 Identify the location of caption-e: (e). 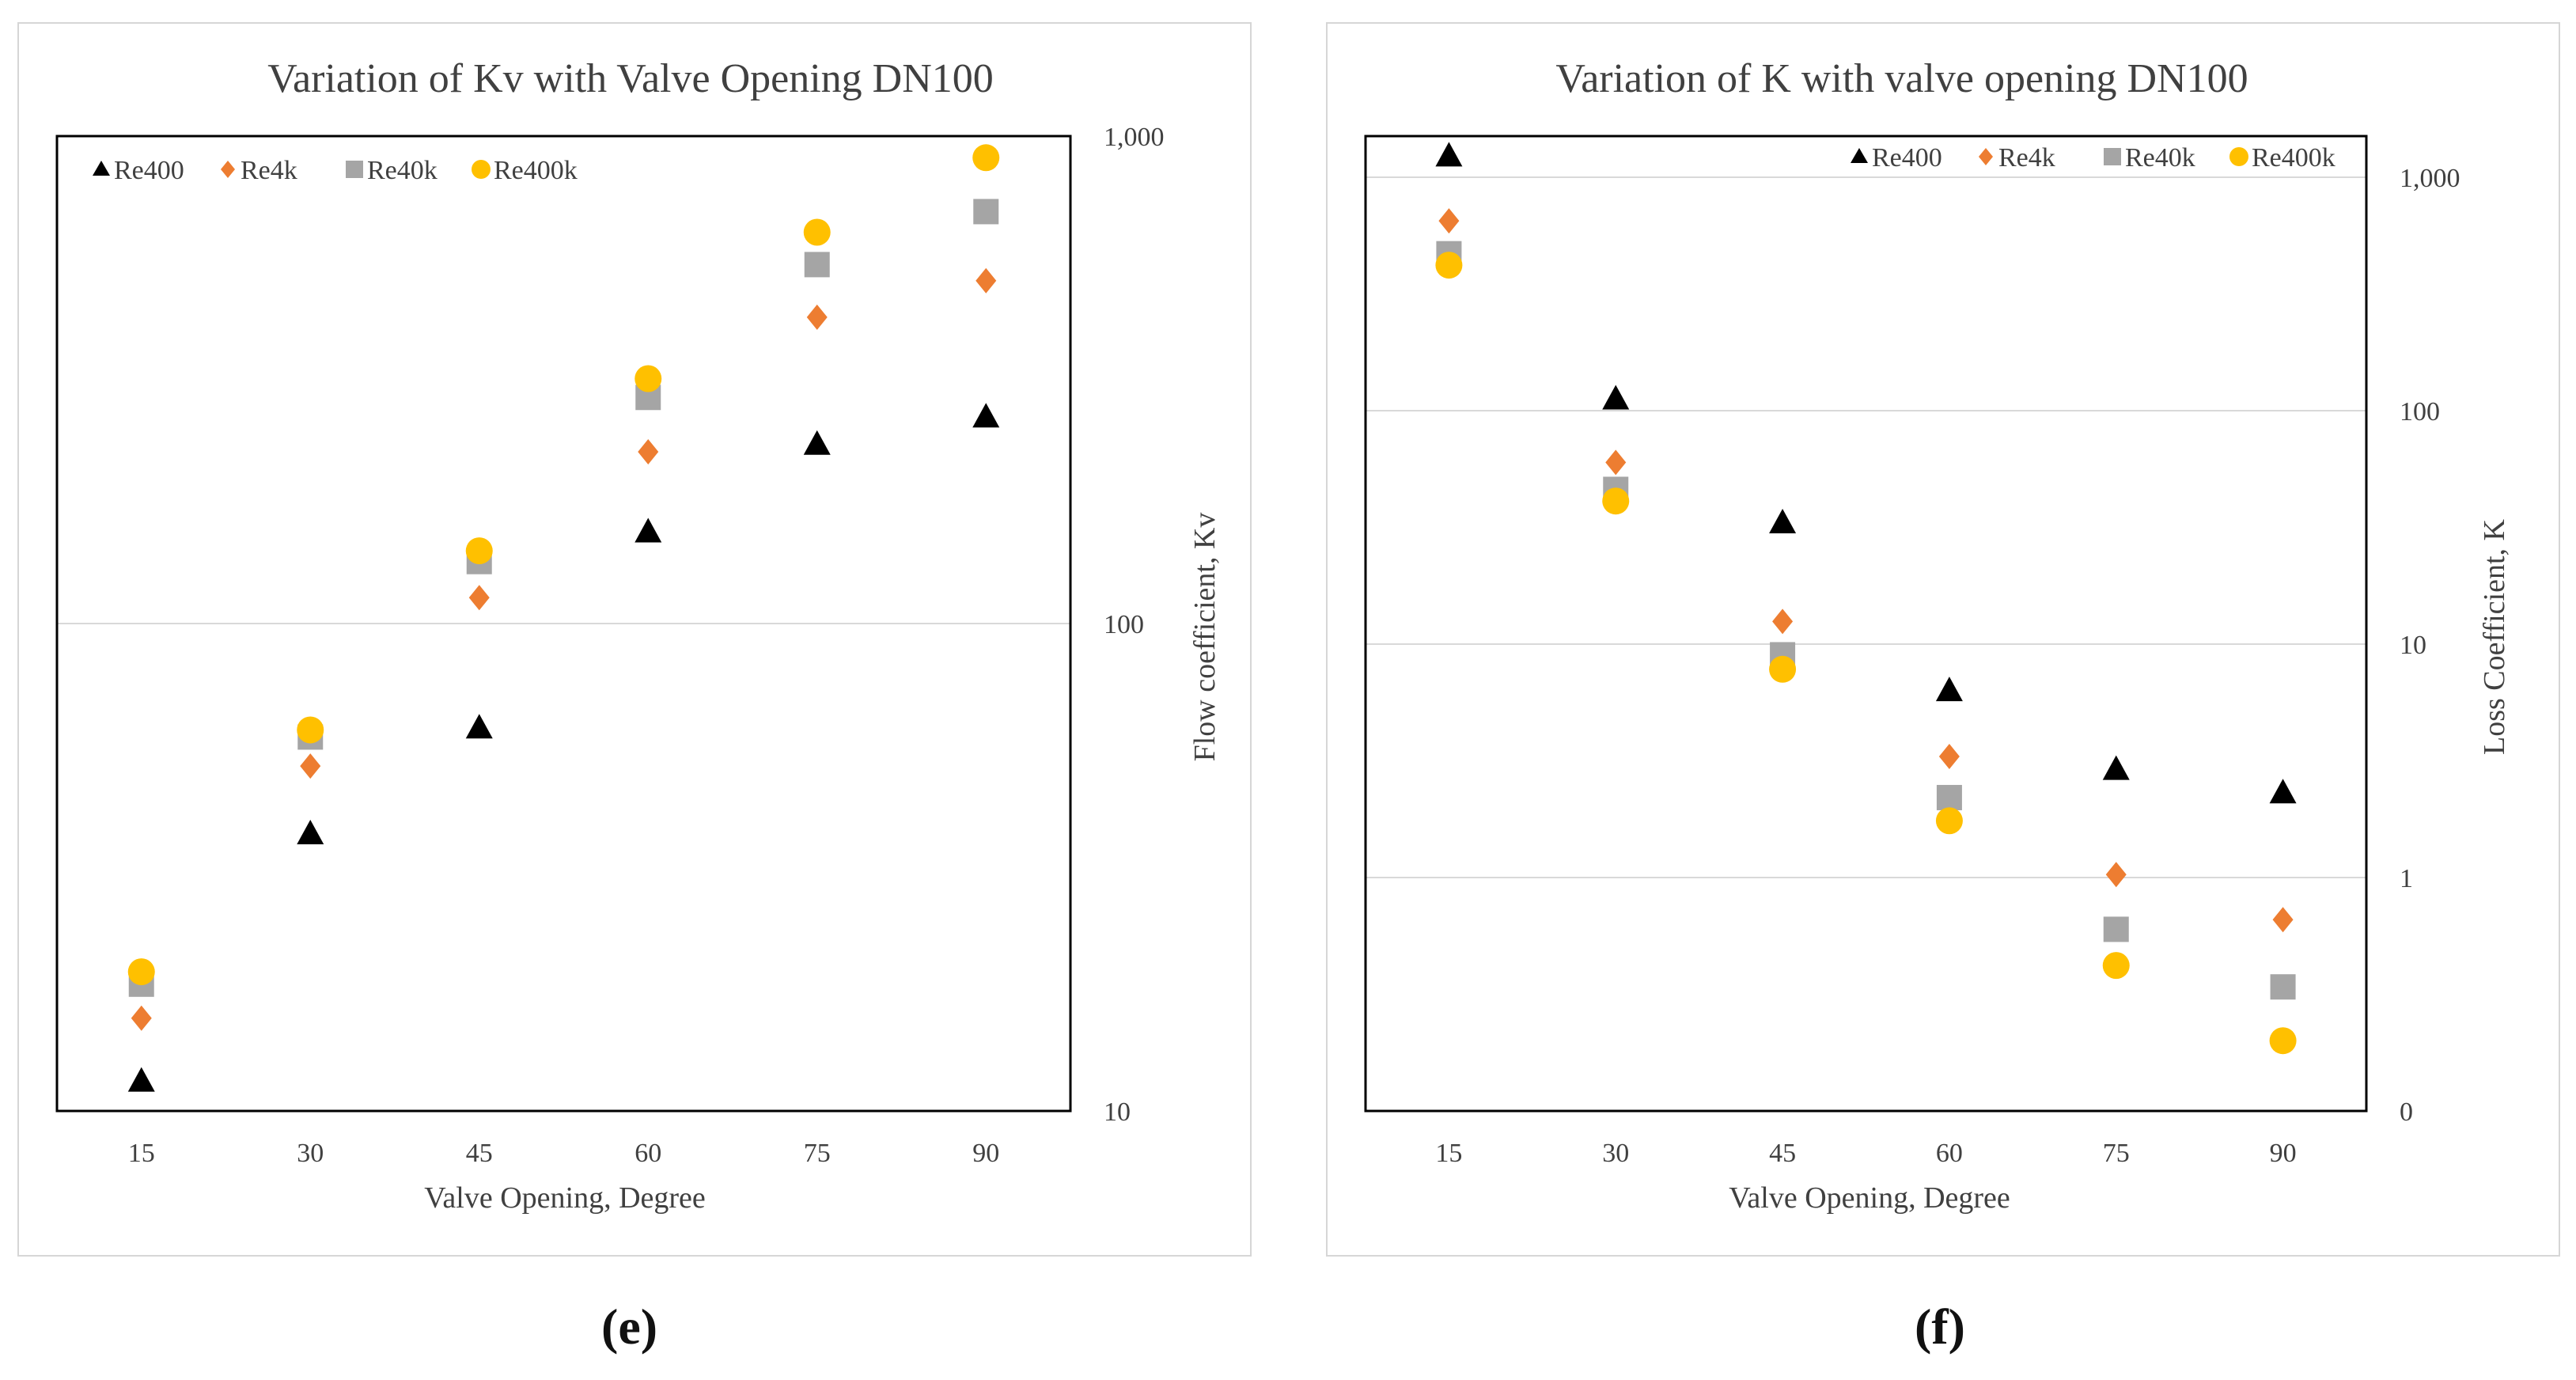
(629, 1326).